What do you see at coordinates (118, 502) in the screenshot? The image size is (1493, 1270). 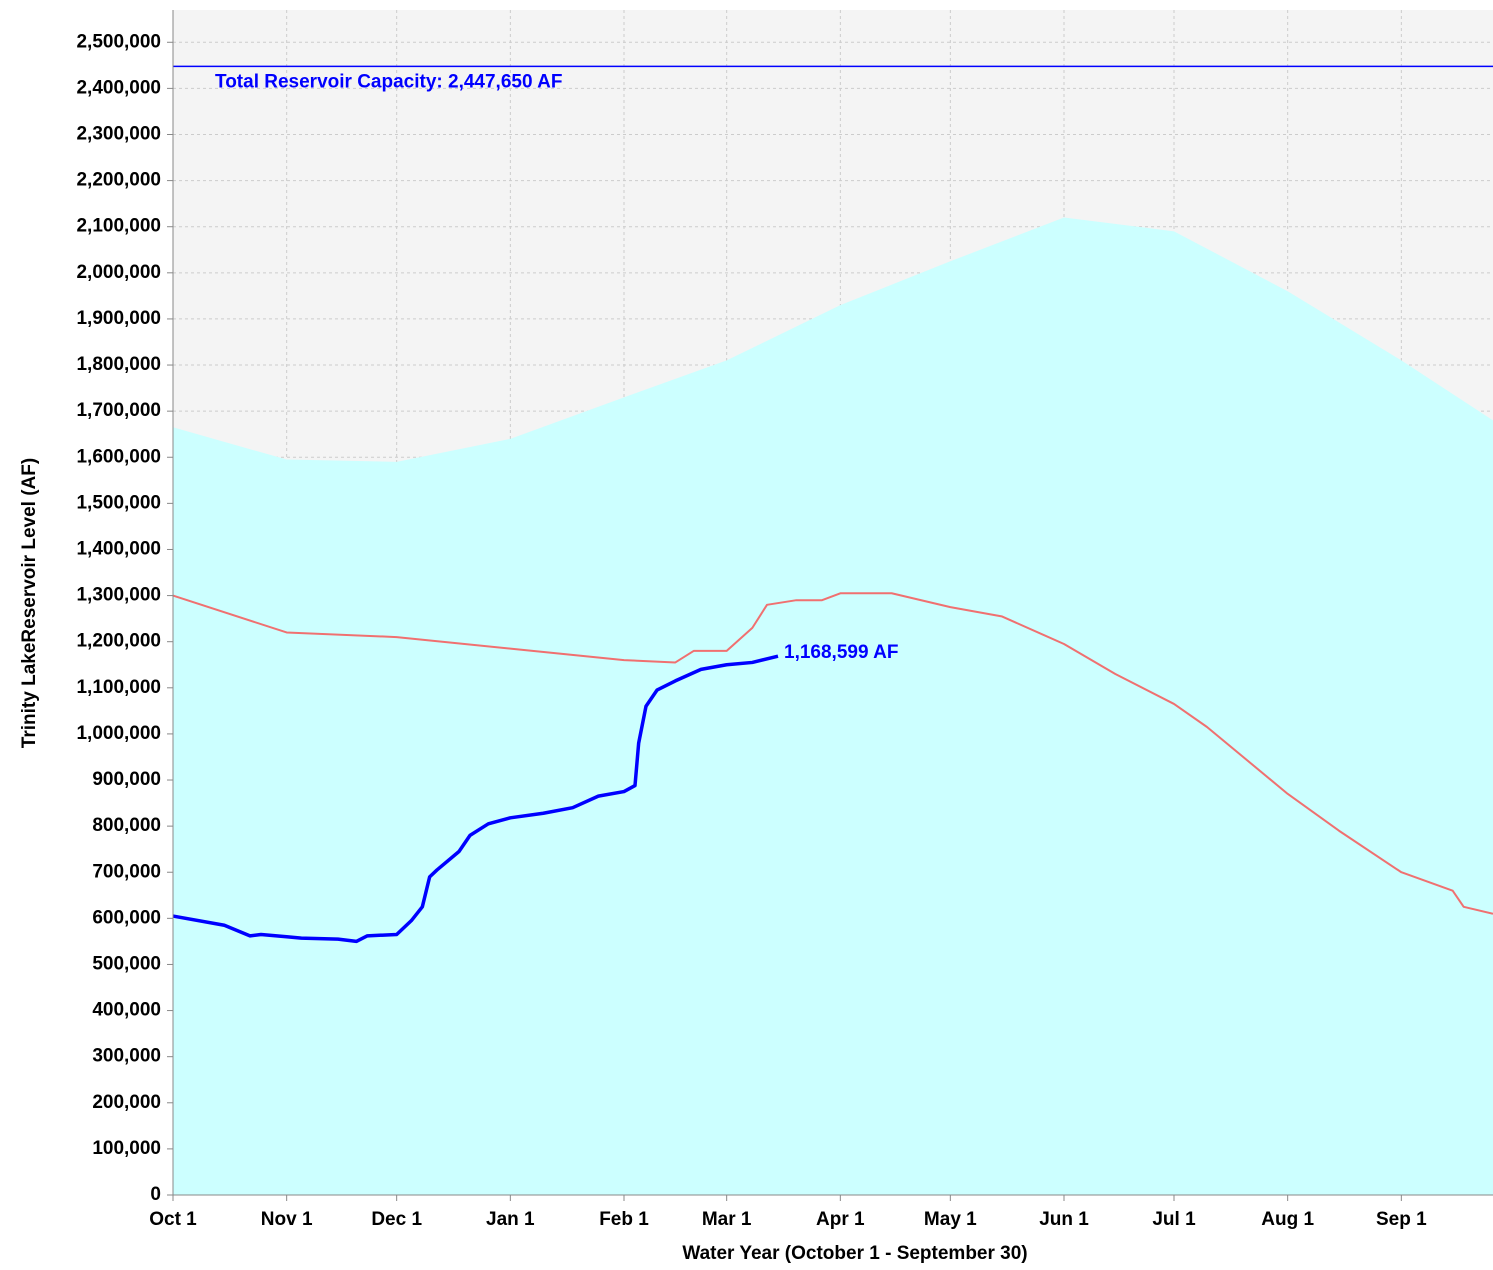 I see `y-tick-label: 1,500,000` at bounding box center [118, 502].